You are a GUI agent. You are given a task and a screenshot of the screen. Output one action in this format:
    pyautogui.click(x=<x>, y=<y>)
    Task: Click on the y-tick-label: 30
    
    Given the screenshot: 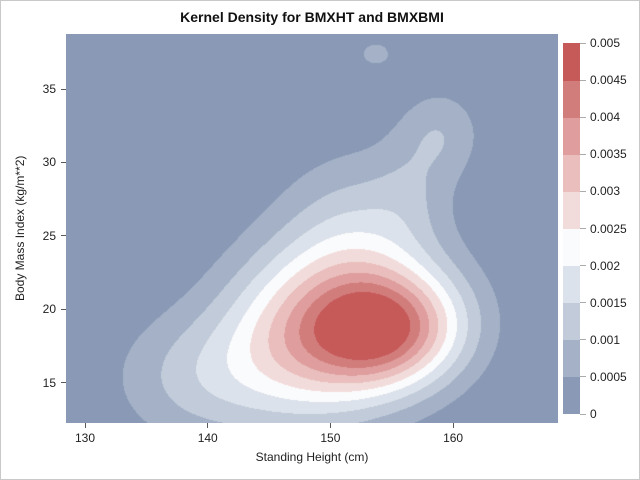 What is the action you would take?
    pyautogui.click(x=49, y=162)
    